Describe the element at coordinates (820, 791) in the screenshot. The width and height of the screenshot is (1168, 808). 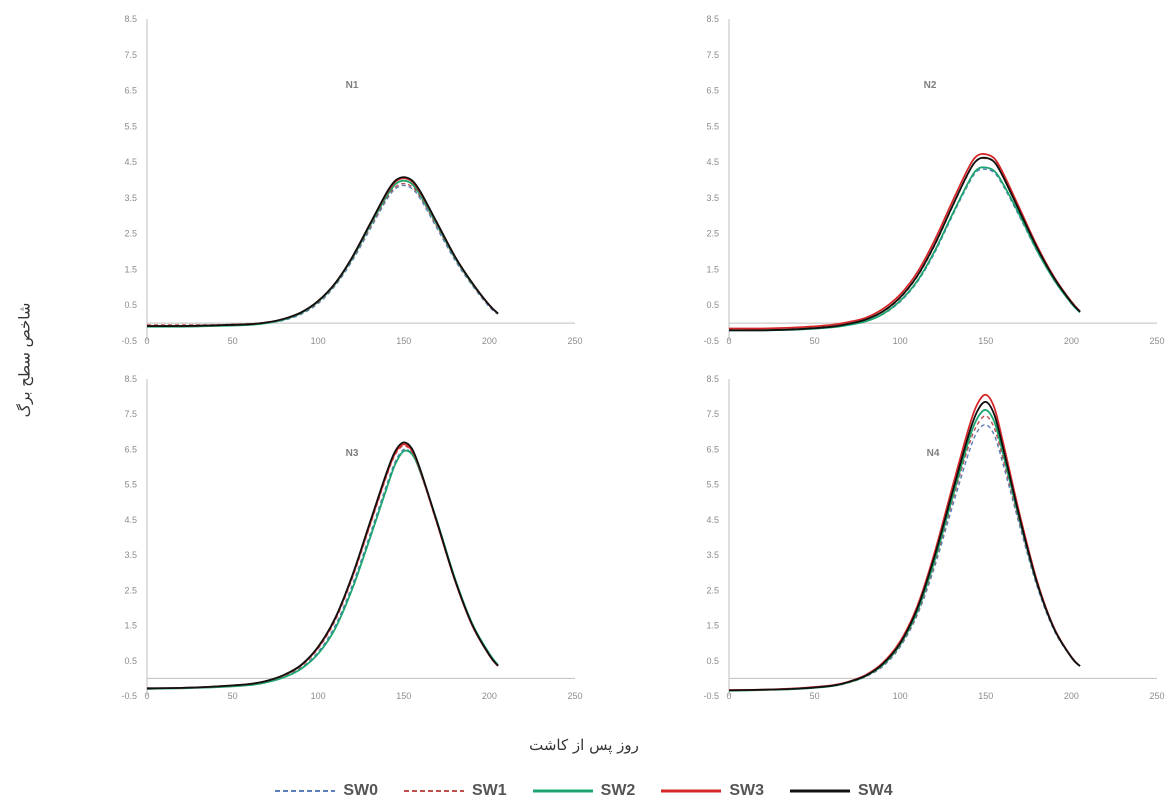
I see `legend-swatch-sw4` at that location.